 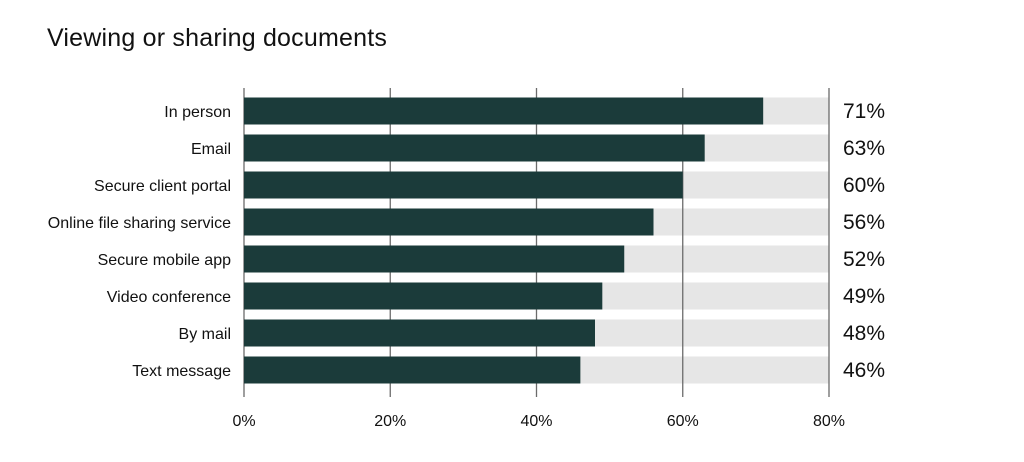 I want to click on category-label: Text message, so click(x=181, y=371).